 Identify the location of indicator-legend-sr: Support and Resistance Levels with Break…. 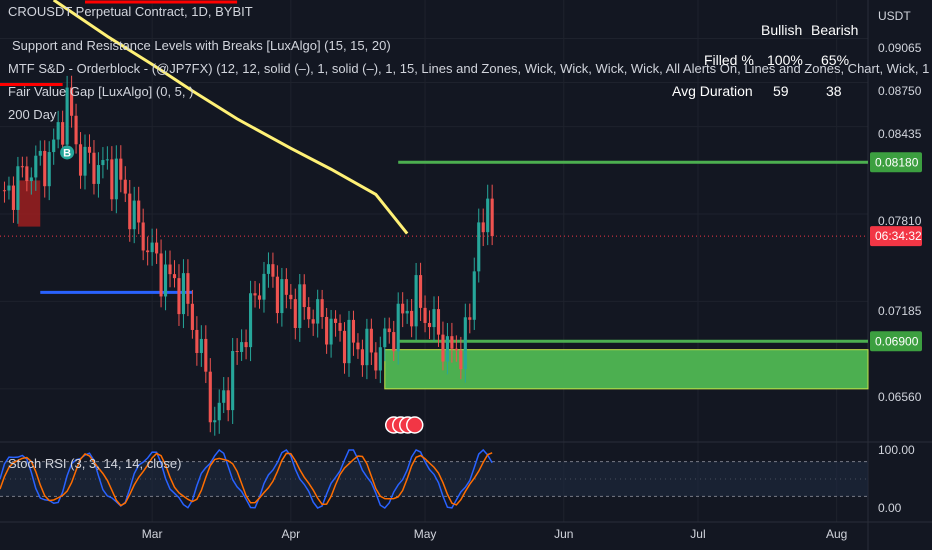
(201, 45).